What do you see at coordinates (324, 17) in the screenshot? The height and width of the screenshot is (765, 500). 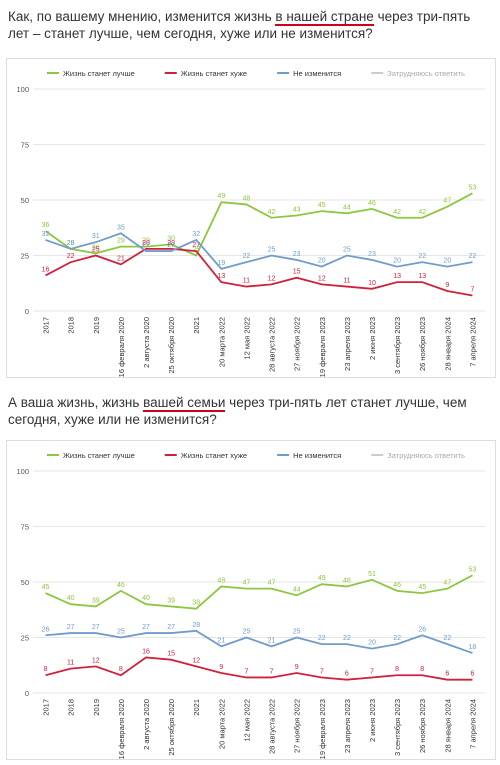 I see `question-emphasis: в нашей стране` at bounding box center [324, 17].